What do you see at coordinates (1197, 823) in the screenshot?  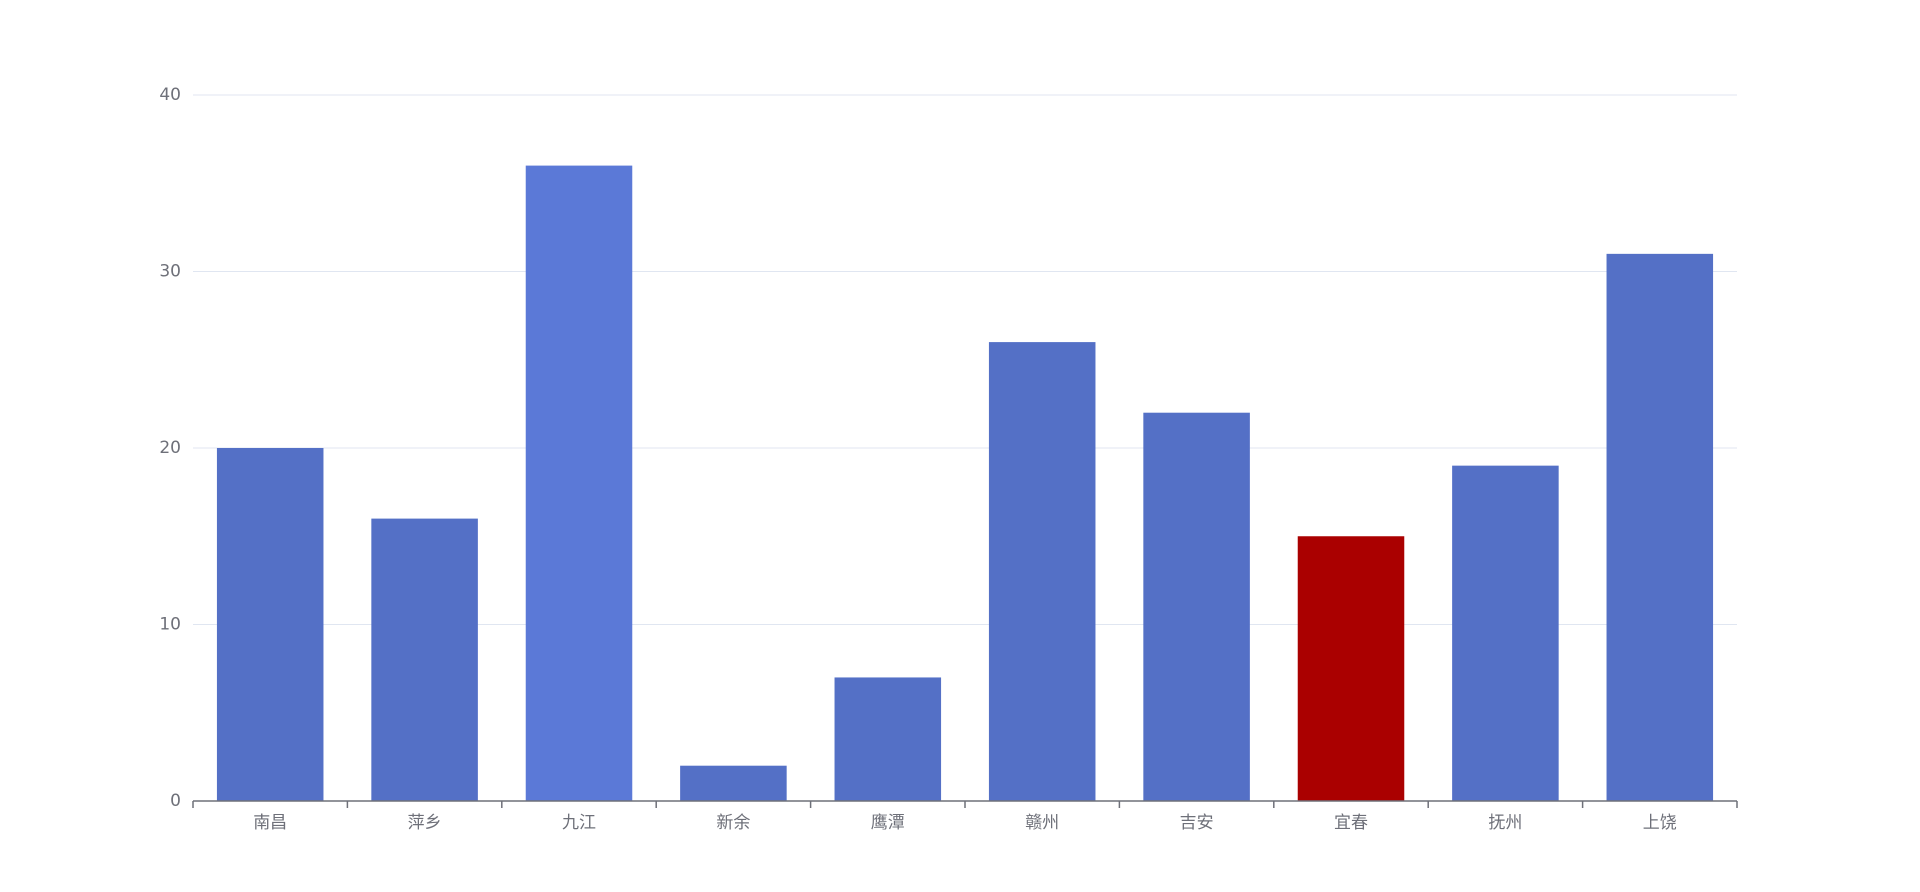 I see `x-tick-label: 吉安` at bounding box center [1197, 823].